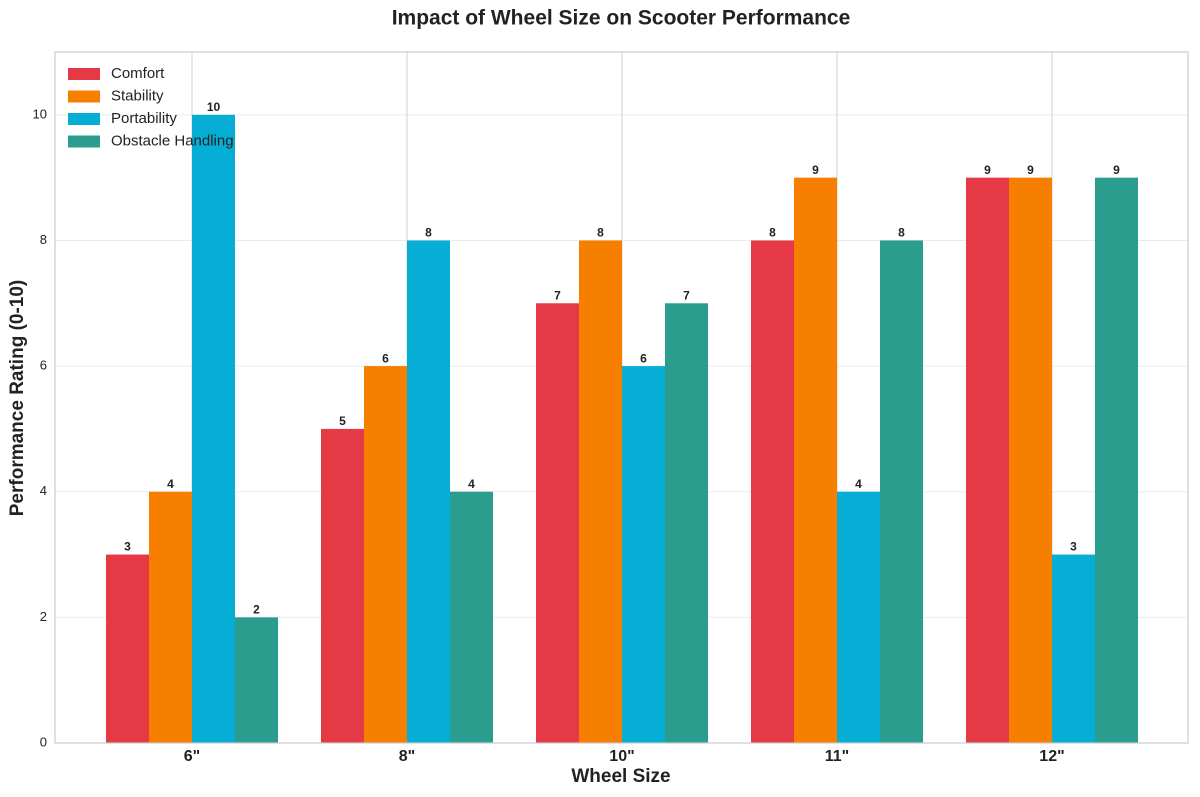 The width and height of the screenshot is (1200, 797). What do you see at coordinates (43, 239) in the screenshot?
I see `y-tick-label: 8` at bounding box center [43, 239].